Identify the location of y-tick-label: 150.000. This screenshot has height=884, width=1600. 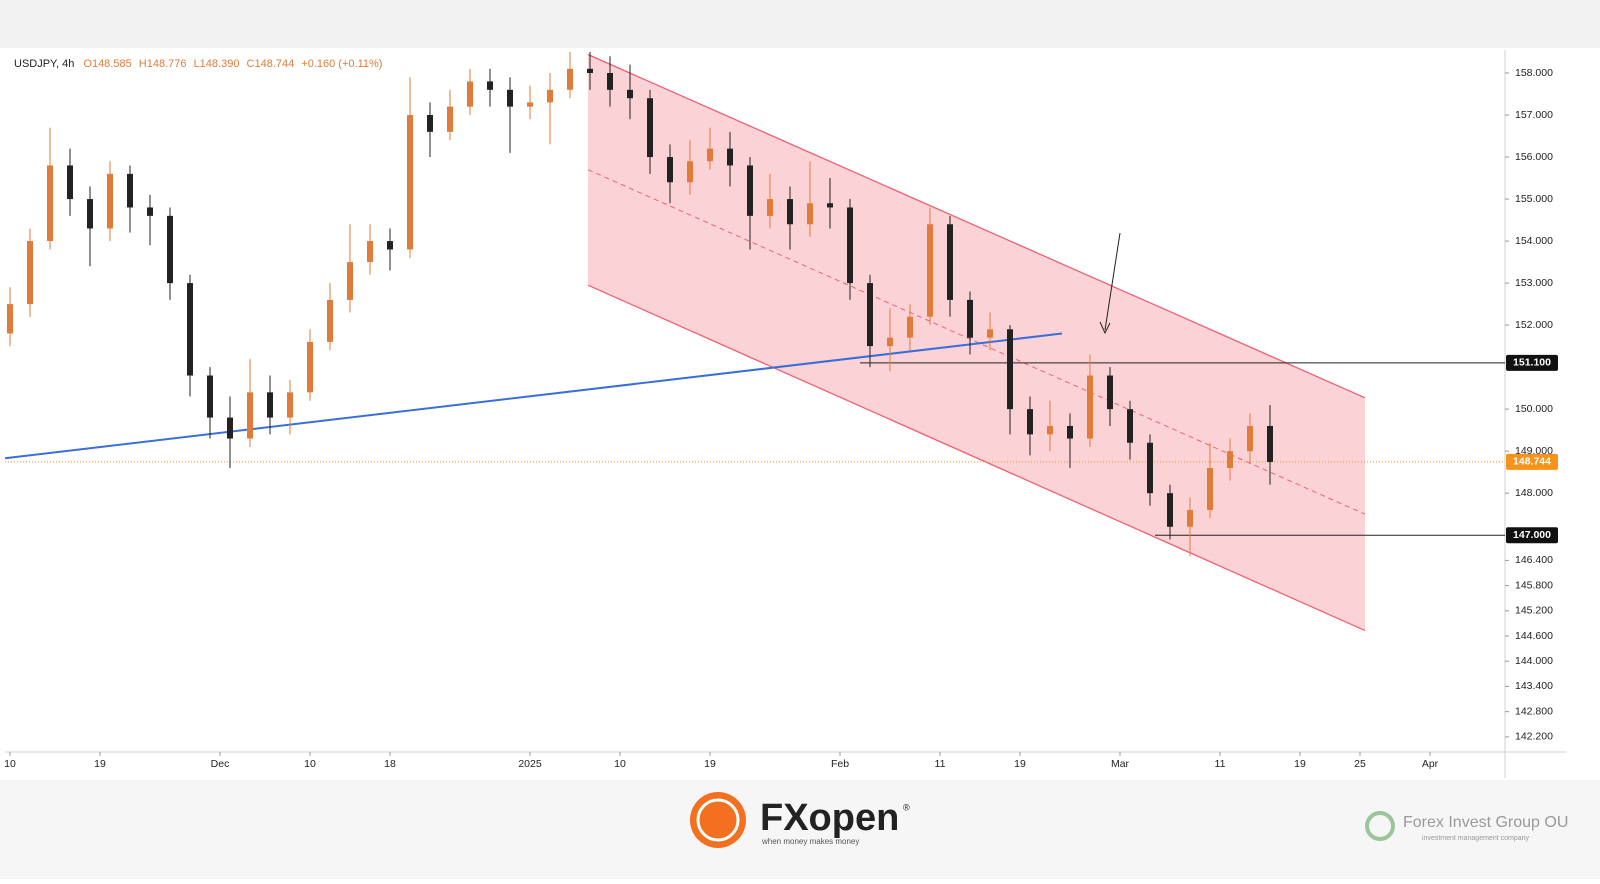
(1534, 409).